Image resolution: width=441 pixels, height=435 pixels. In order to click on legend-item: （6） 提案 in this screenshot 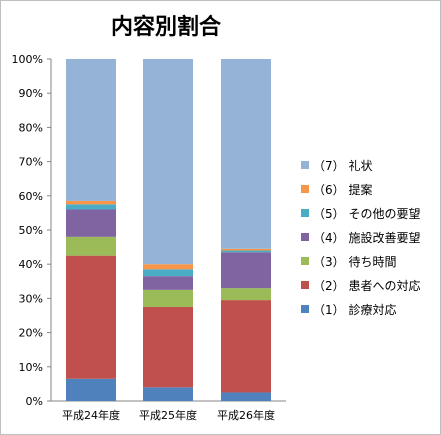, I will do `click(370, 189)`.